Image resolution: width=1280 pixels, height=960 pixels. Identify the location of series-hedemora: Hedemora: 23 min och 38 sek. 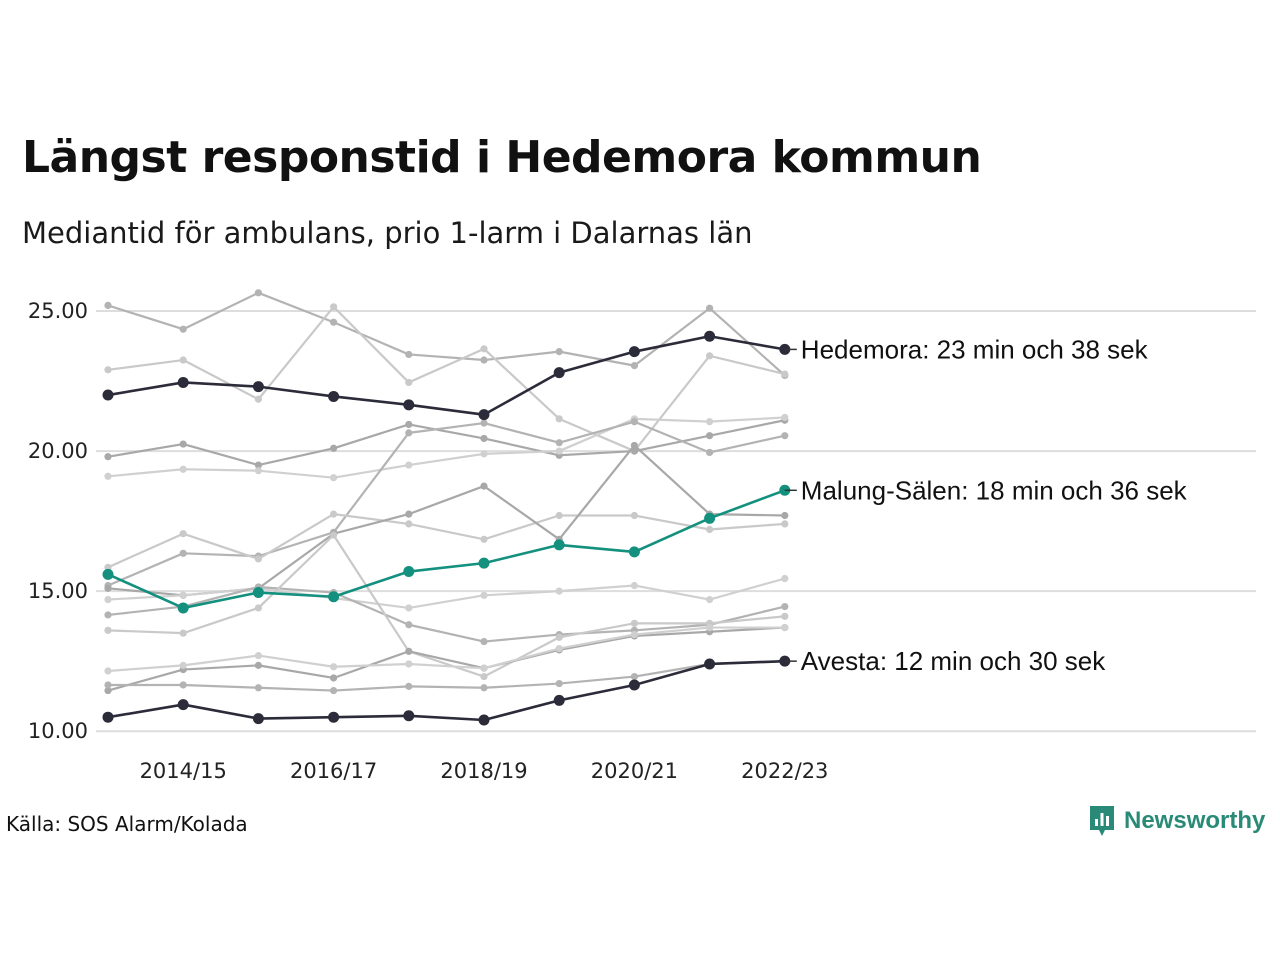
(625, 375).